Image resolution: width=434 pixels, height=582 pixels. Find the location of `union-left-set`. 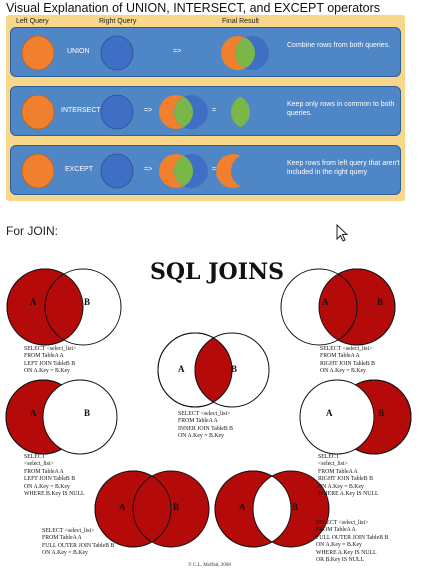

union-left-set is located at coordinates (38, 53).